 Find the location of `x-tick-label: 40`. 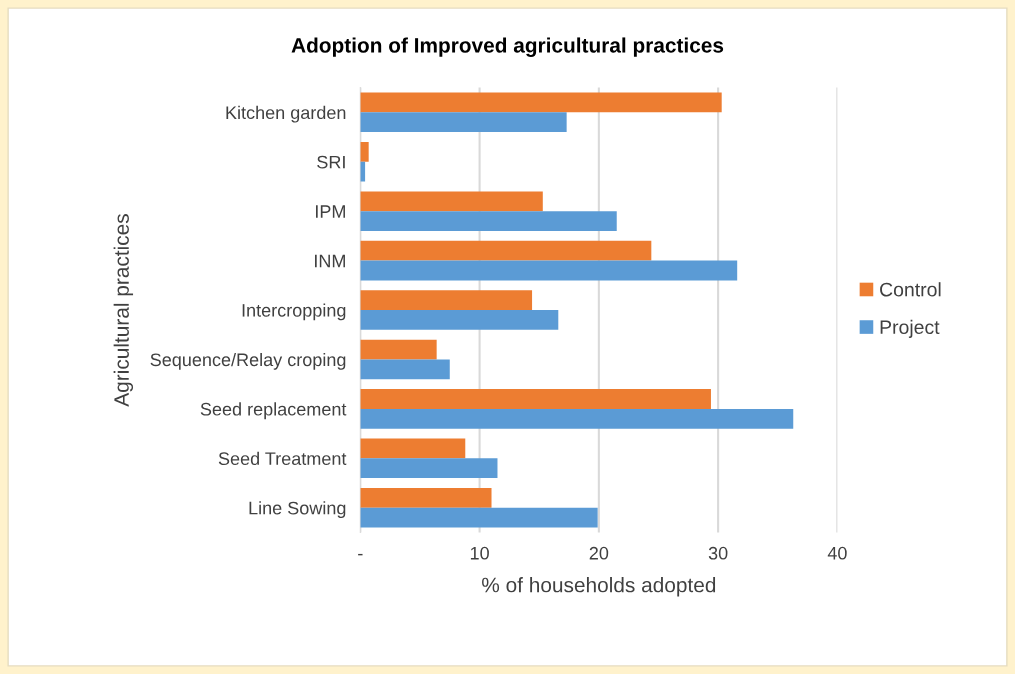

x-tick-label: 40 is located at coordinates (837, 553).